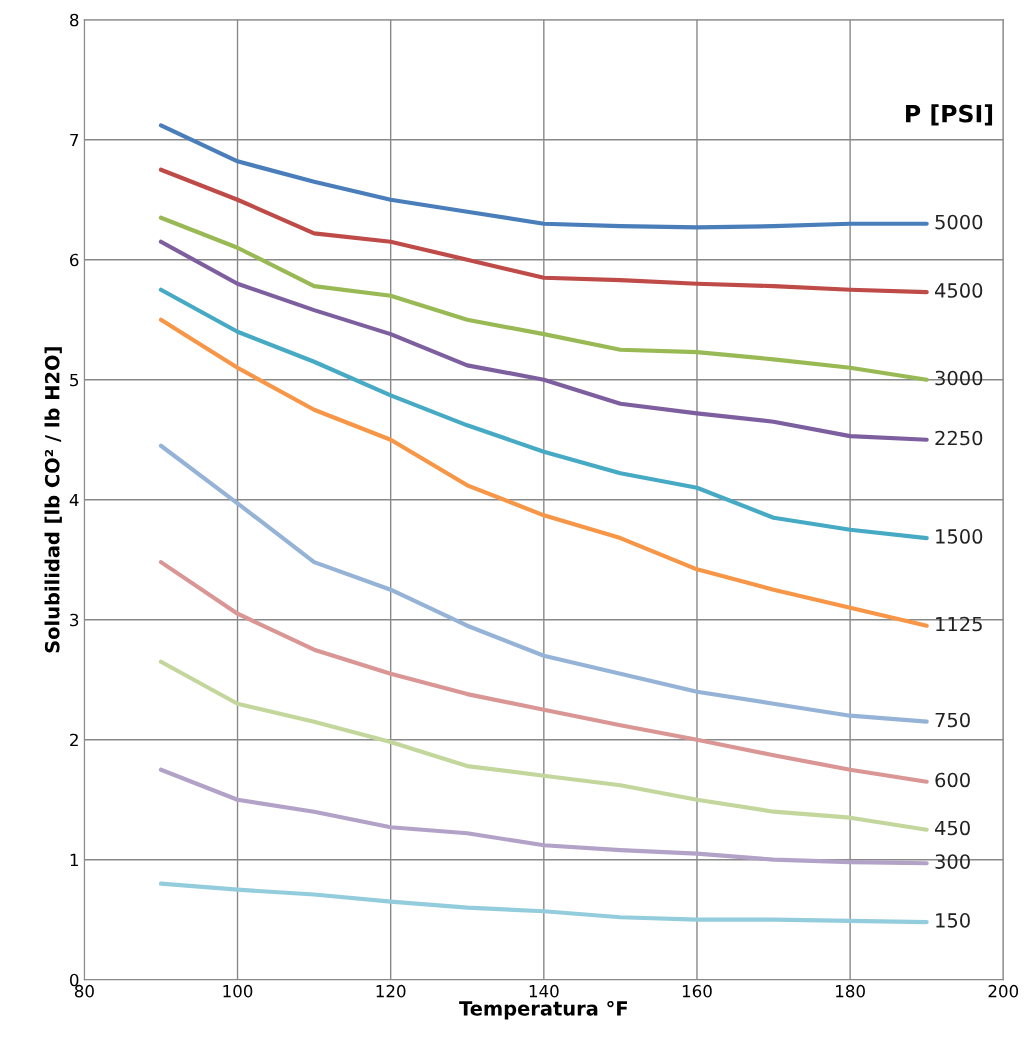 The height and width of the screenshot is (1040, 1029). What do you see at coordinates (1003, 991) in the screenshot?
I see `x-tick-label: 200` at bounding box center [1003, 991].